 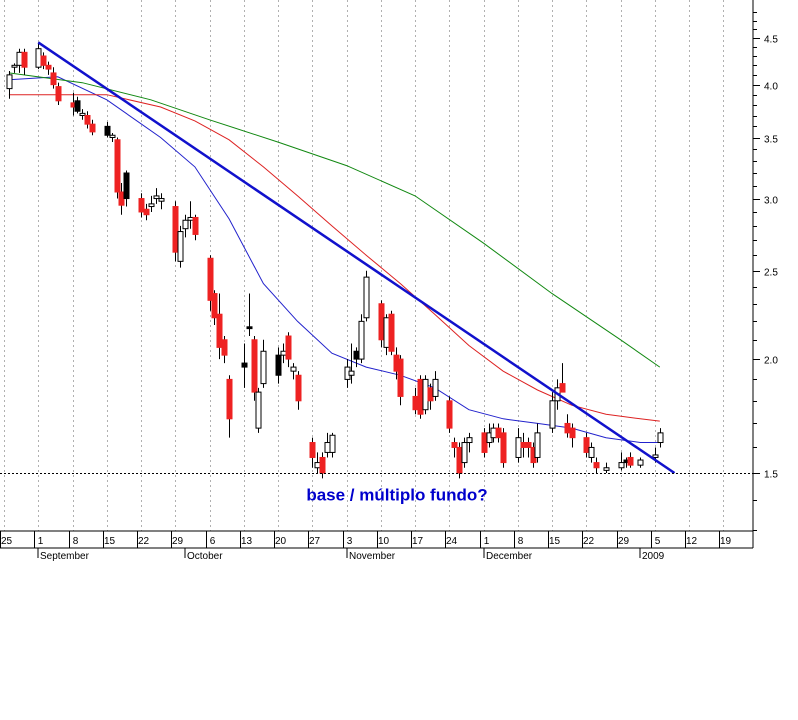 What do you see at coordinates (771, 140) in the screenshot?
I see `y-tick-label: 3.5` at bounding box center [771, 140].